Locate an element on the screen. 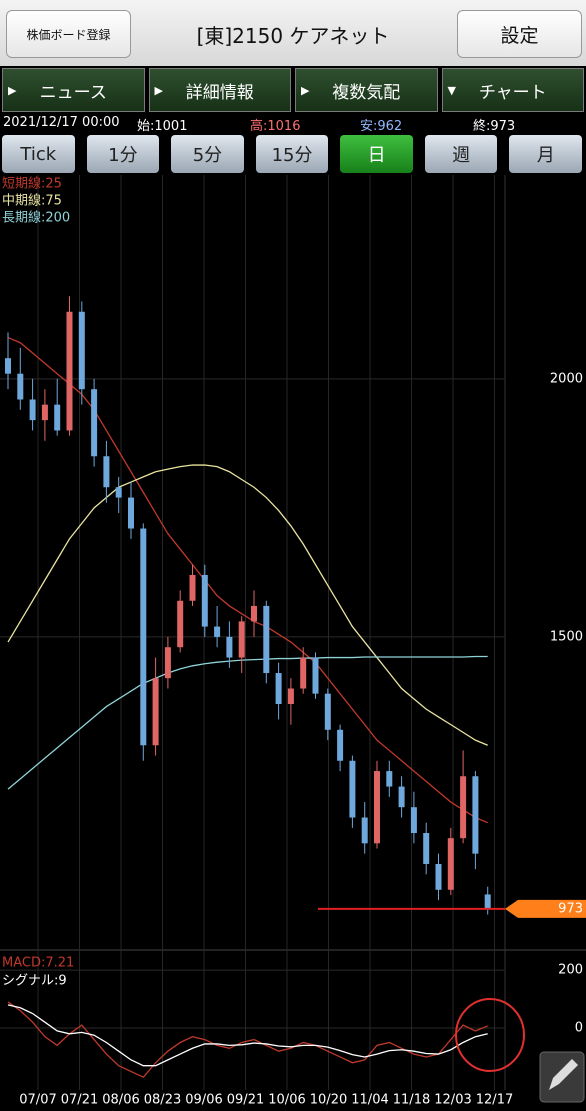  tabs: ニュース詳細情報複数気配チャート is located at coordinates (293, 90).